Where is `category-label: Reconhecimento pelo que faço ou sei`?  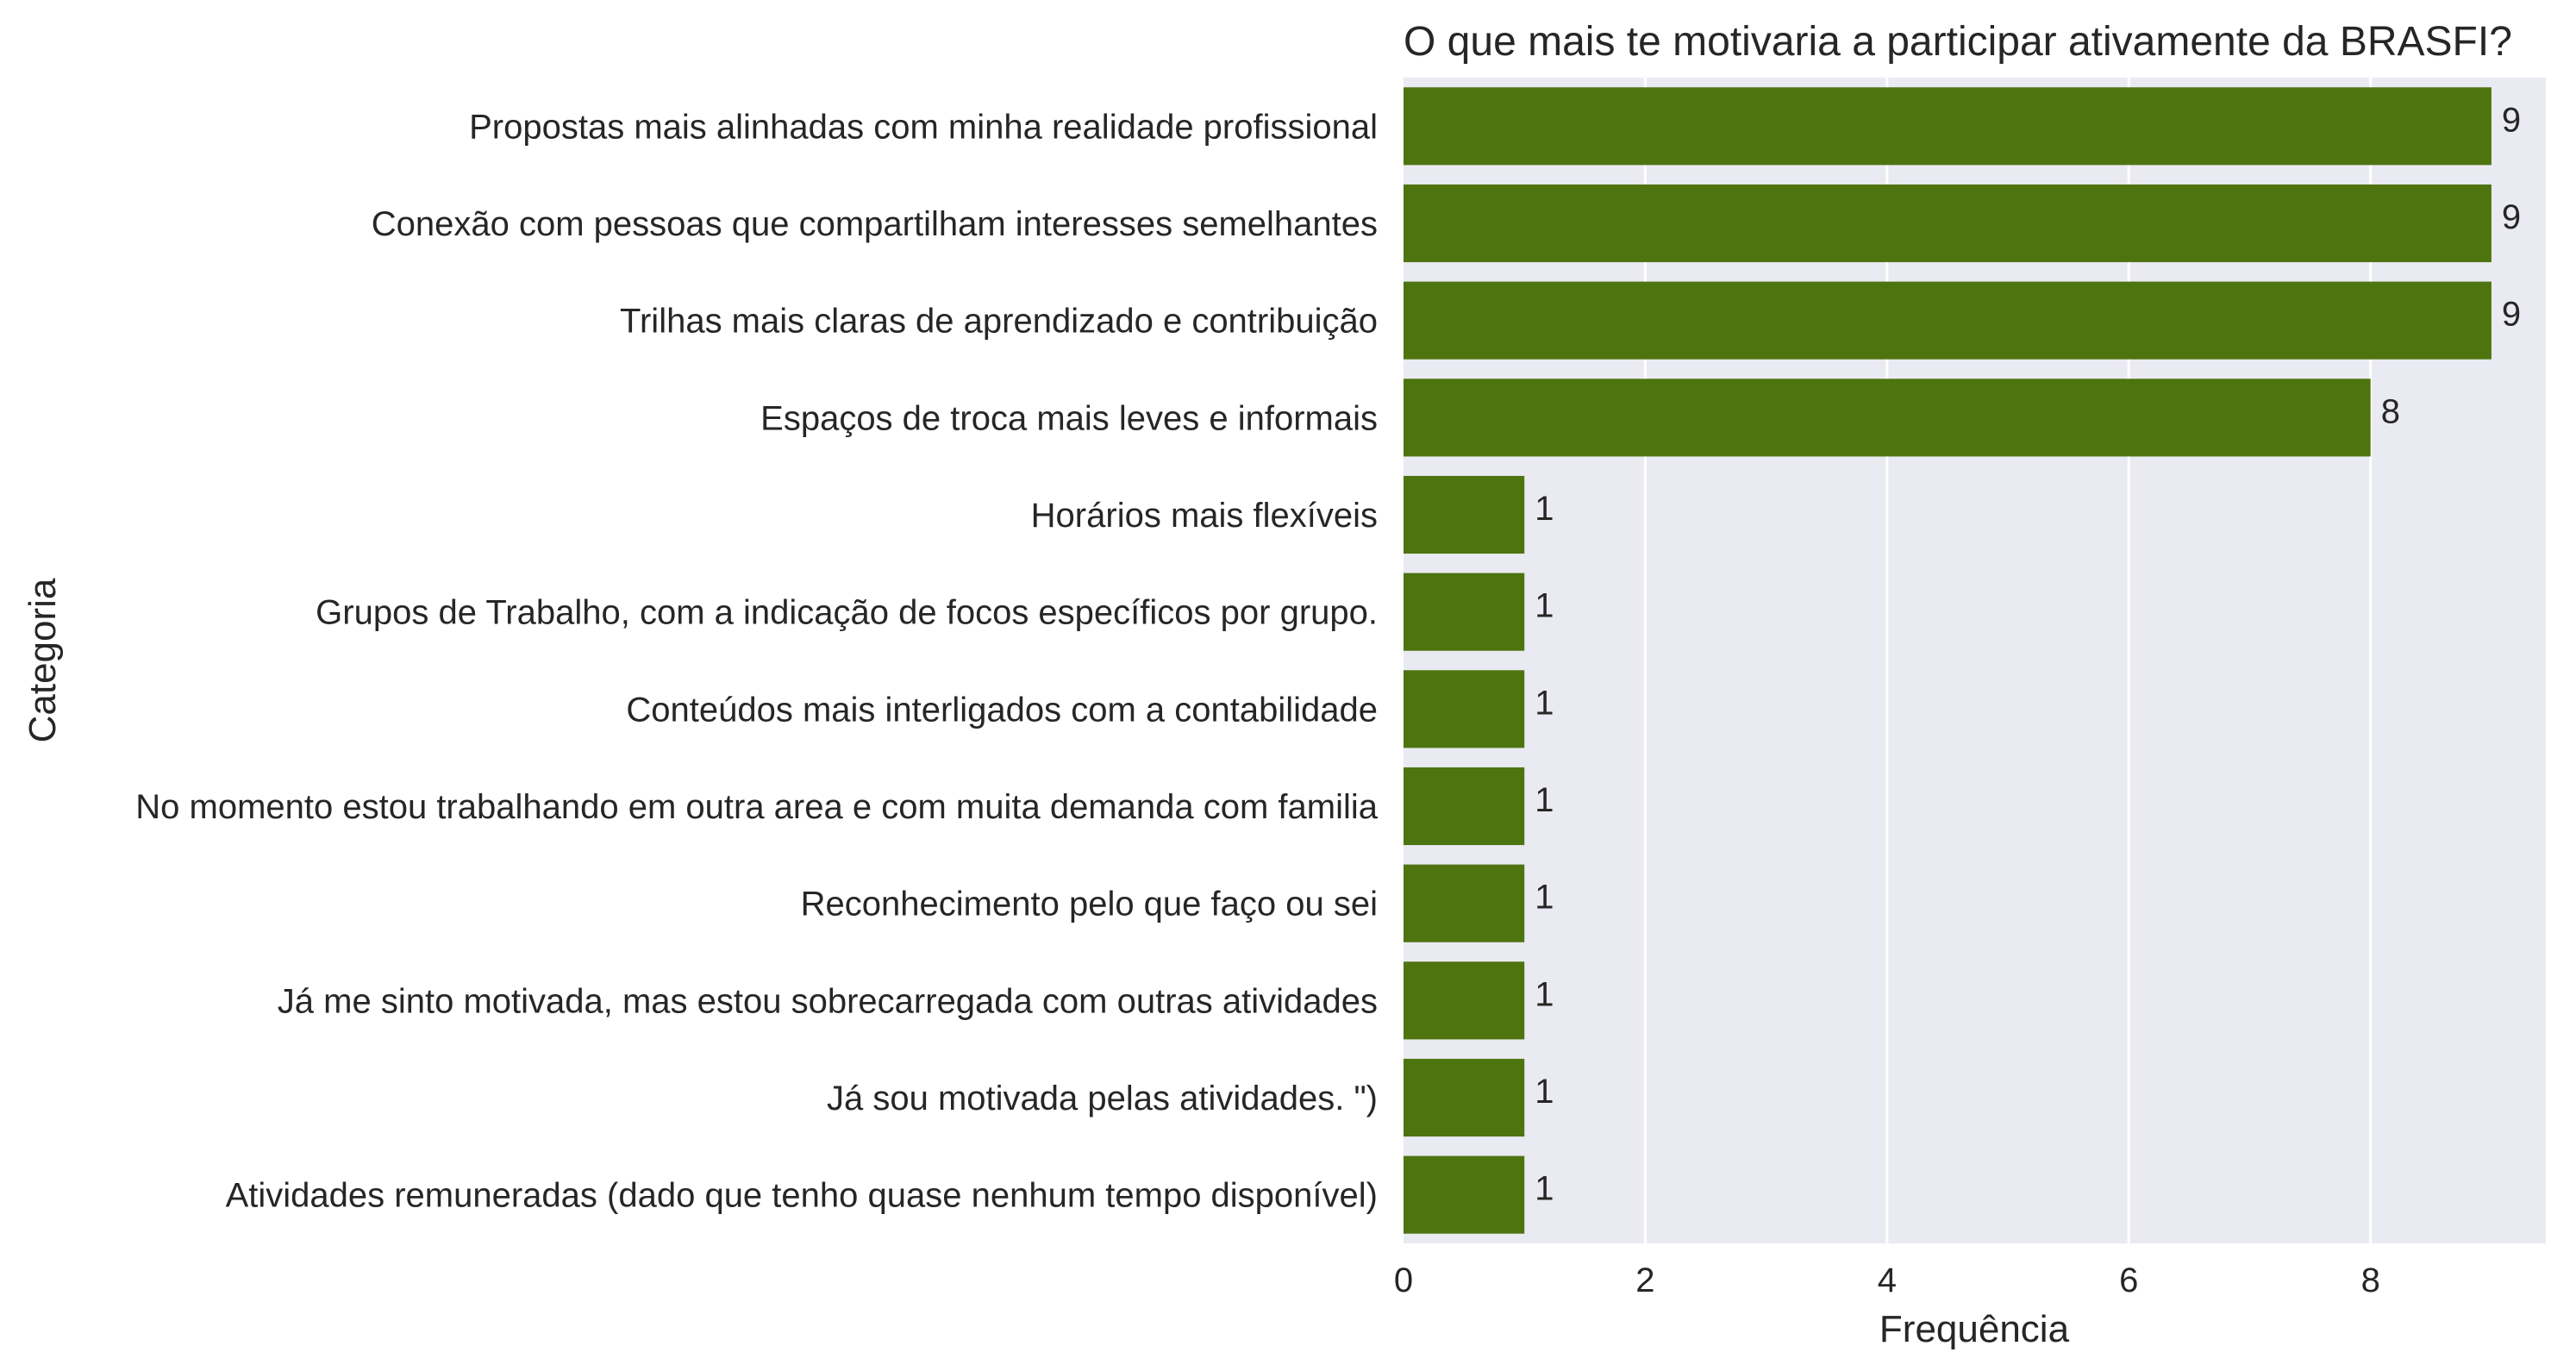 category-label: Reconhecimento pelo que faço ou sei is located at coordinates (1089, 904).